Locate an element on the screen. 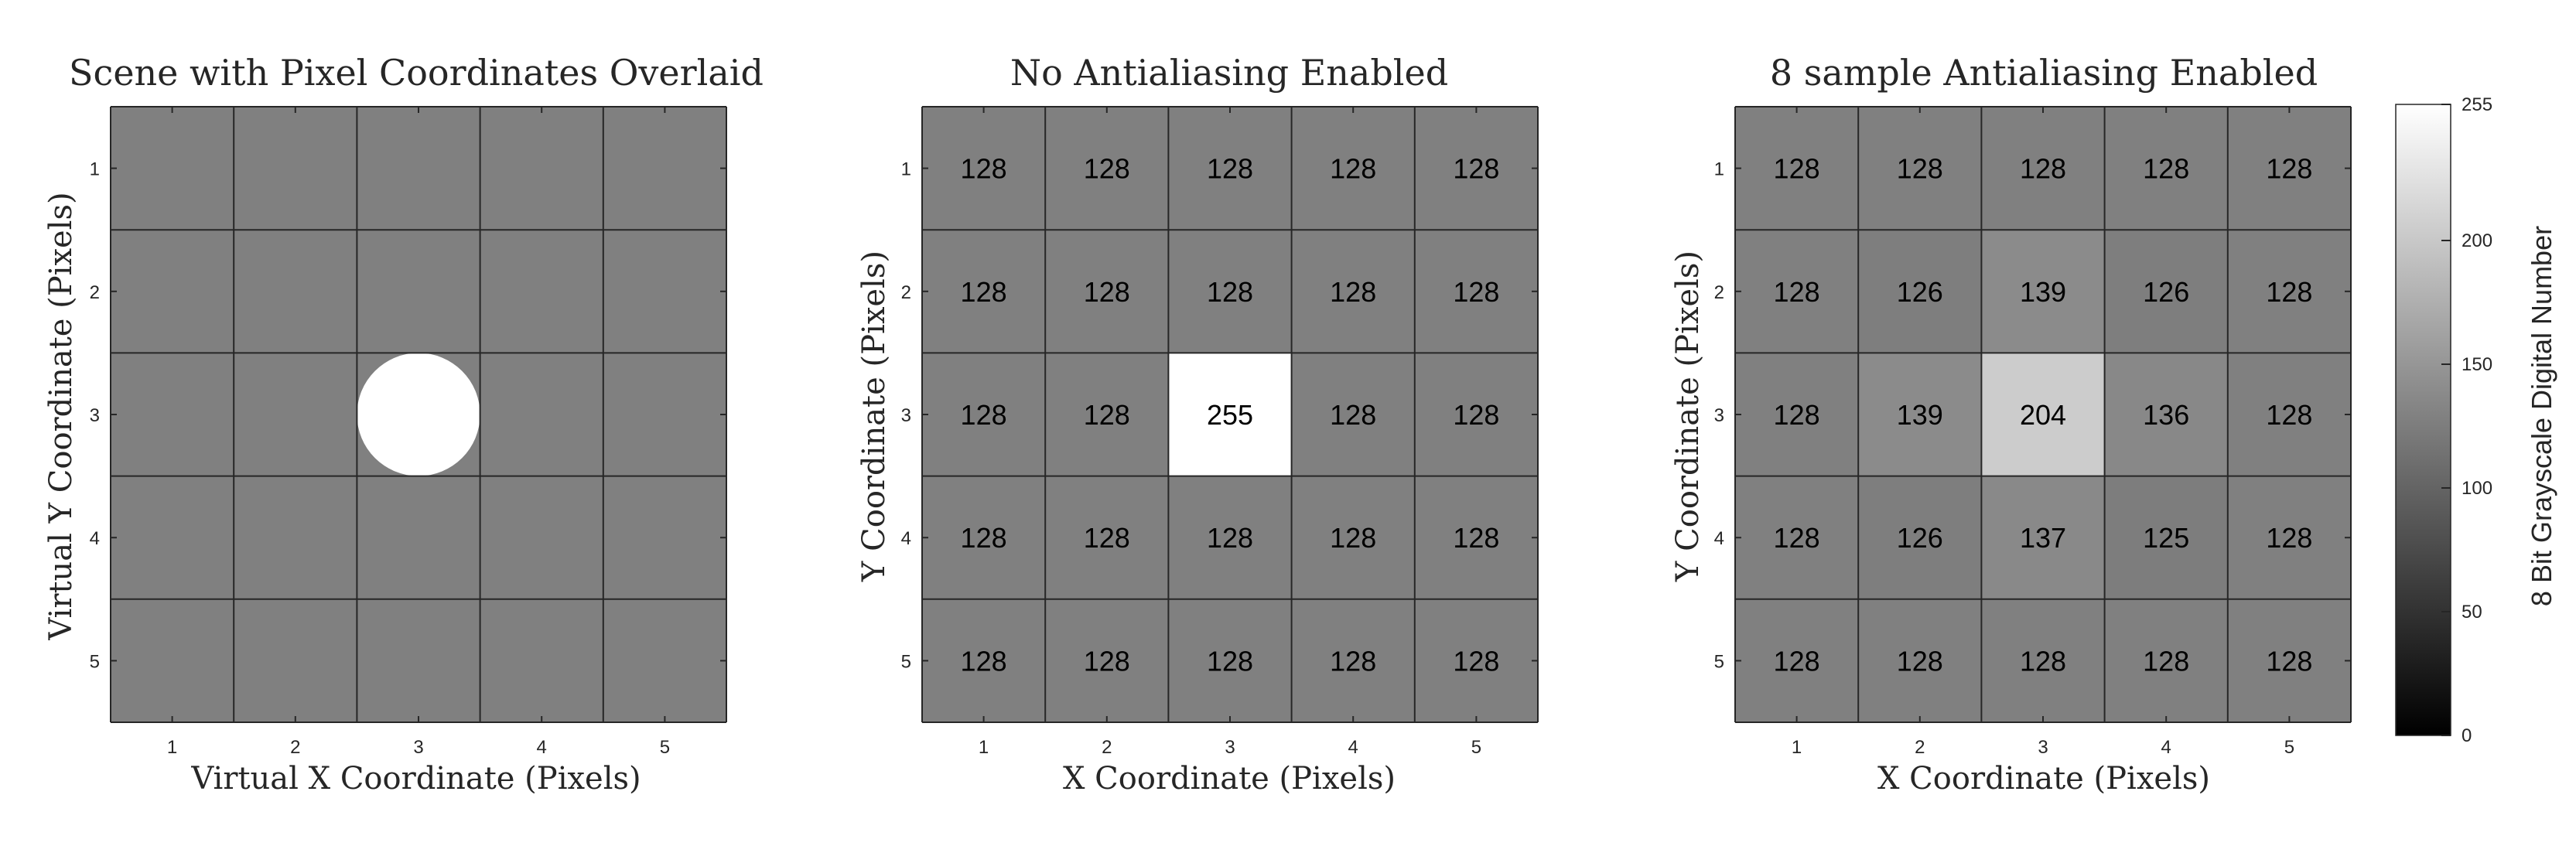 This screenshot has height=846, width=2576. x-axis-label: Virtual X Coordinate (Pixels) is located at coordinates (415, 779).